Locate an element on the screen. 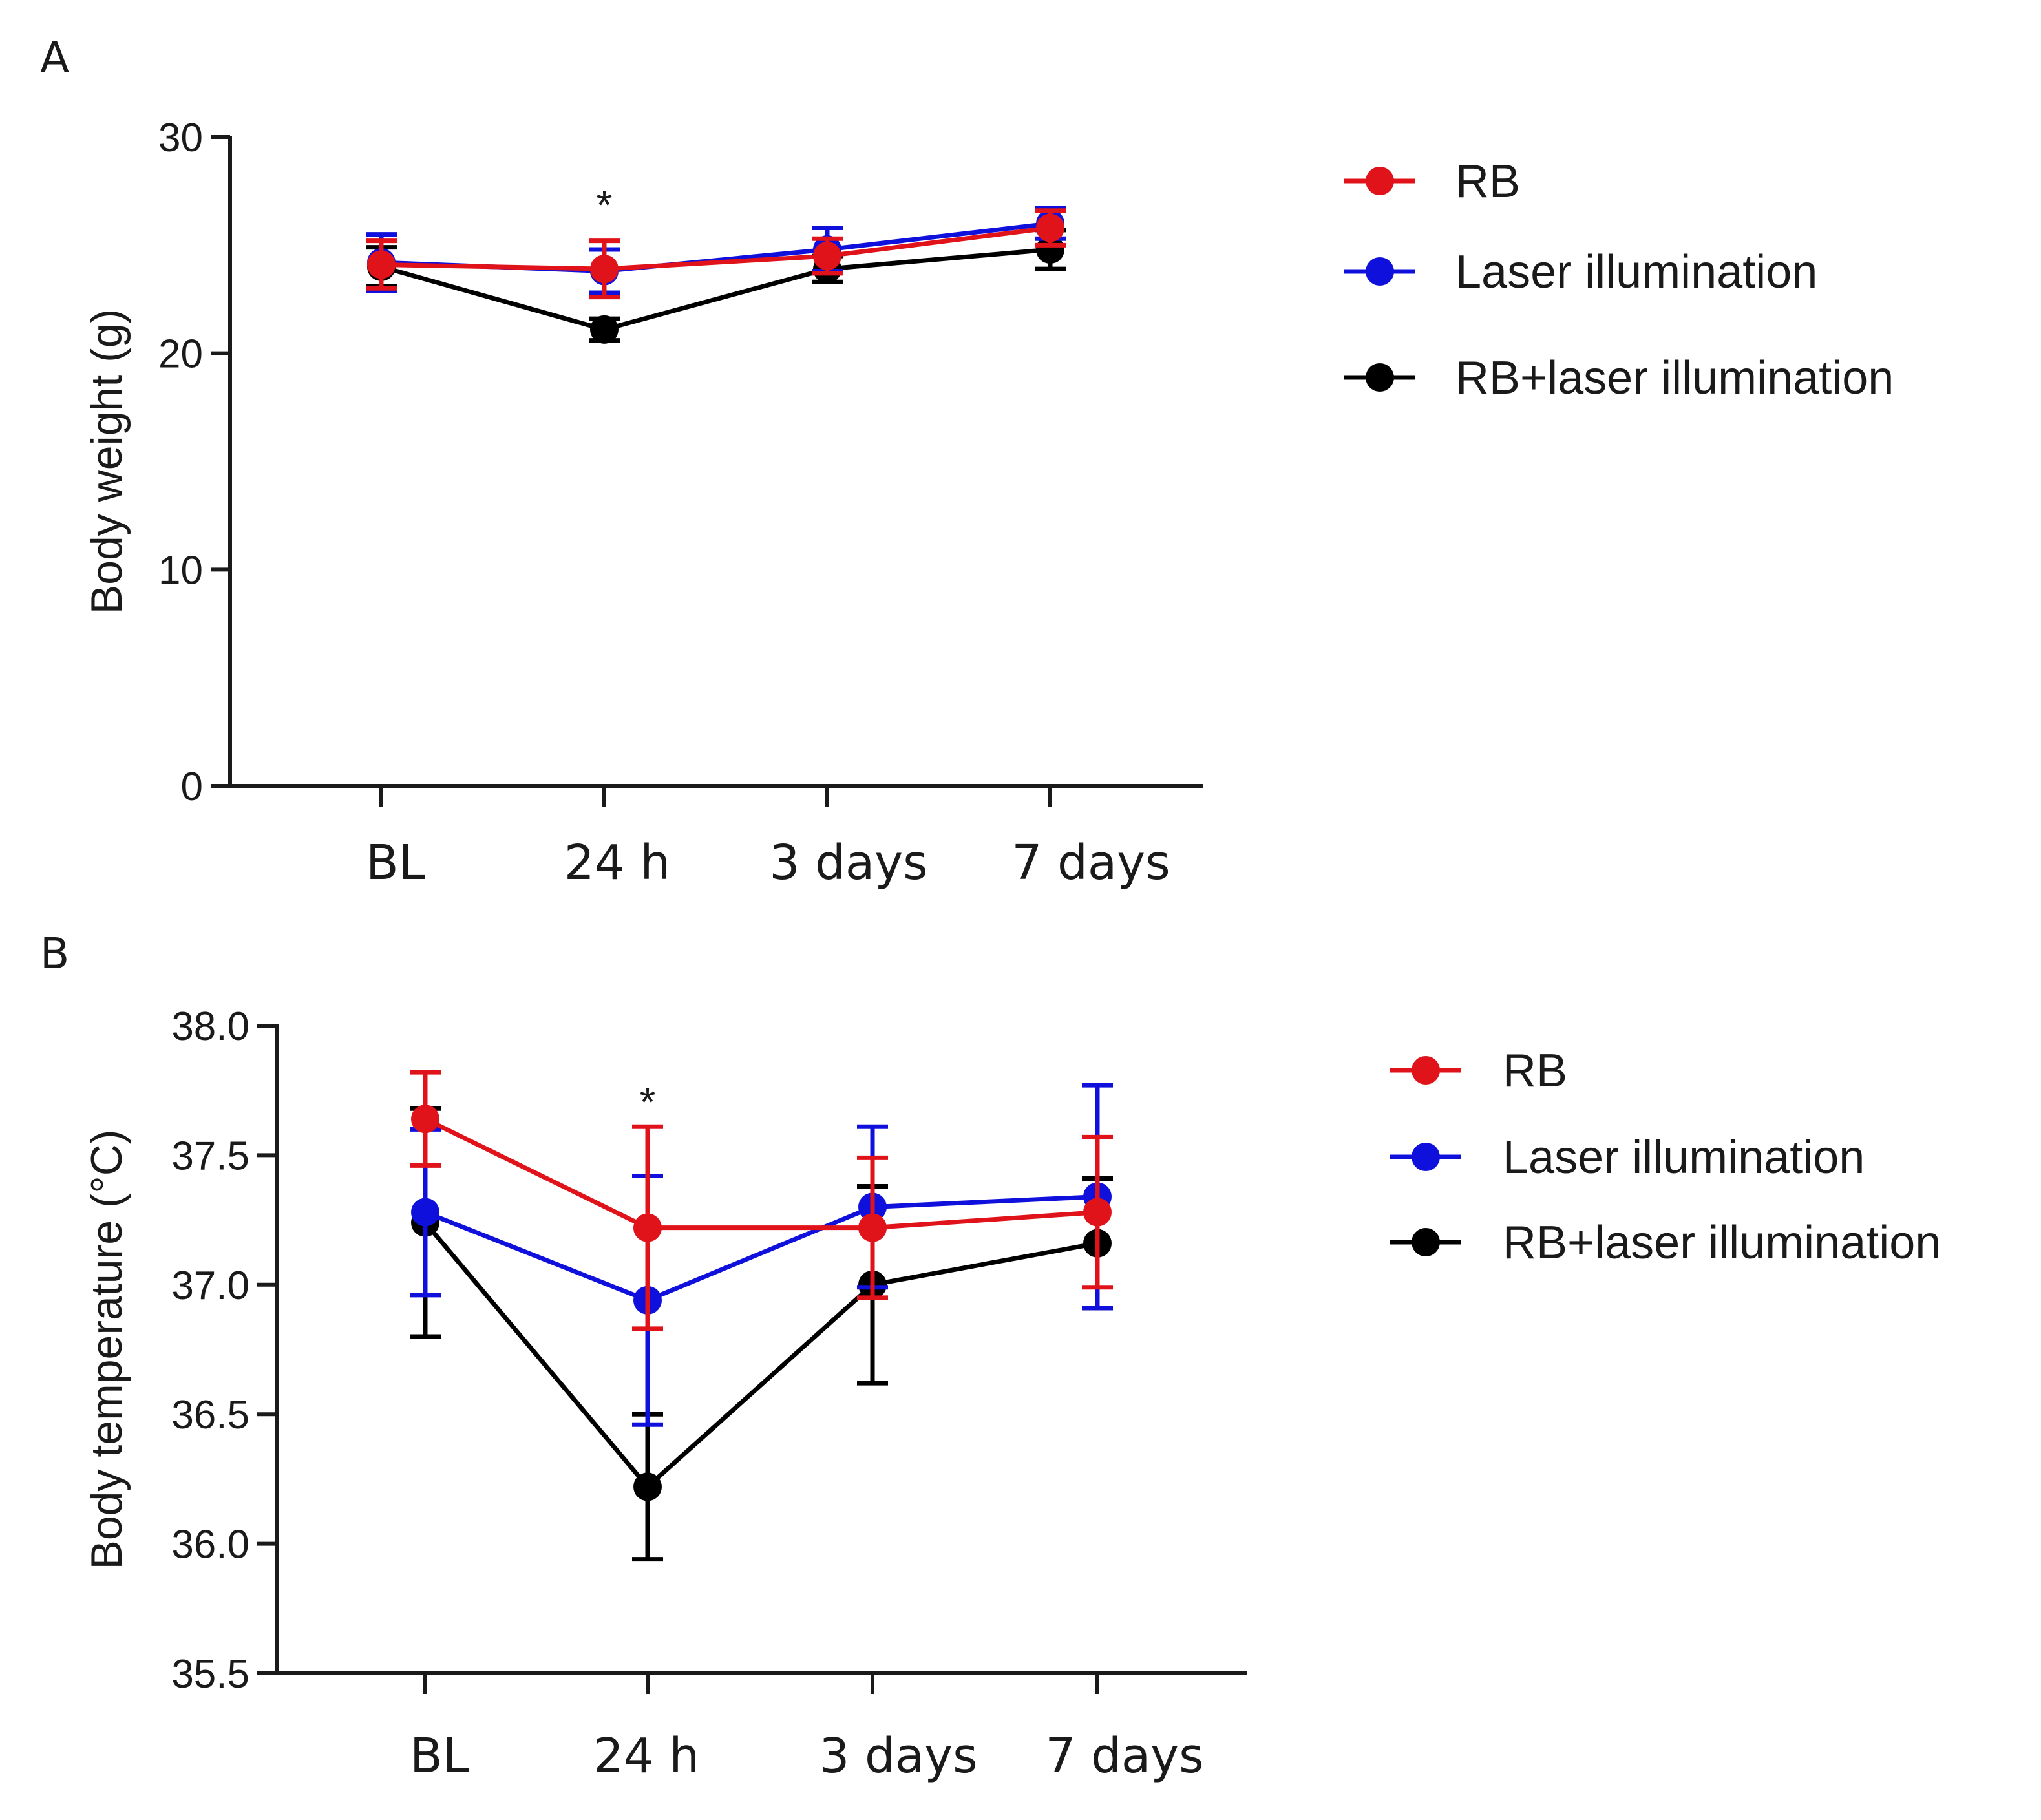 This screenshot has width=2041, height=1820. y-axis-title: Body weight (g) is located at coordinates (106, 462).